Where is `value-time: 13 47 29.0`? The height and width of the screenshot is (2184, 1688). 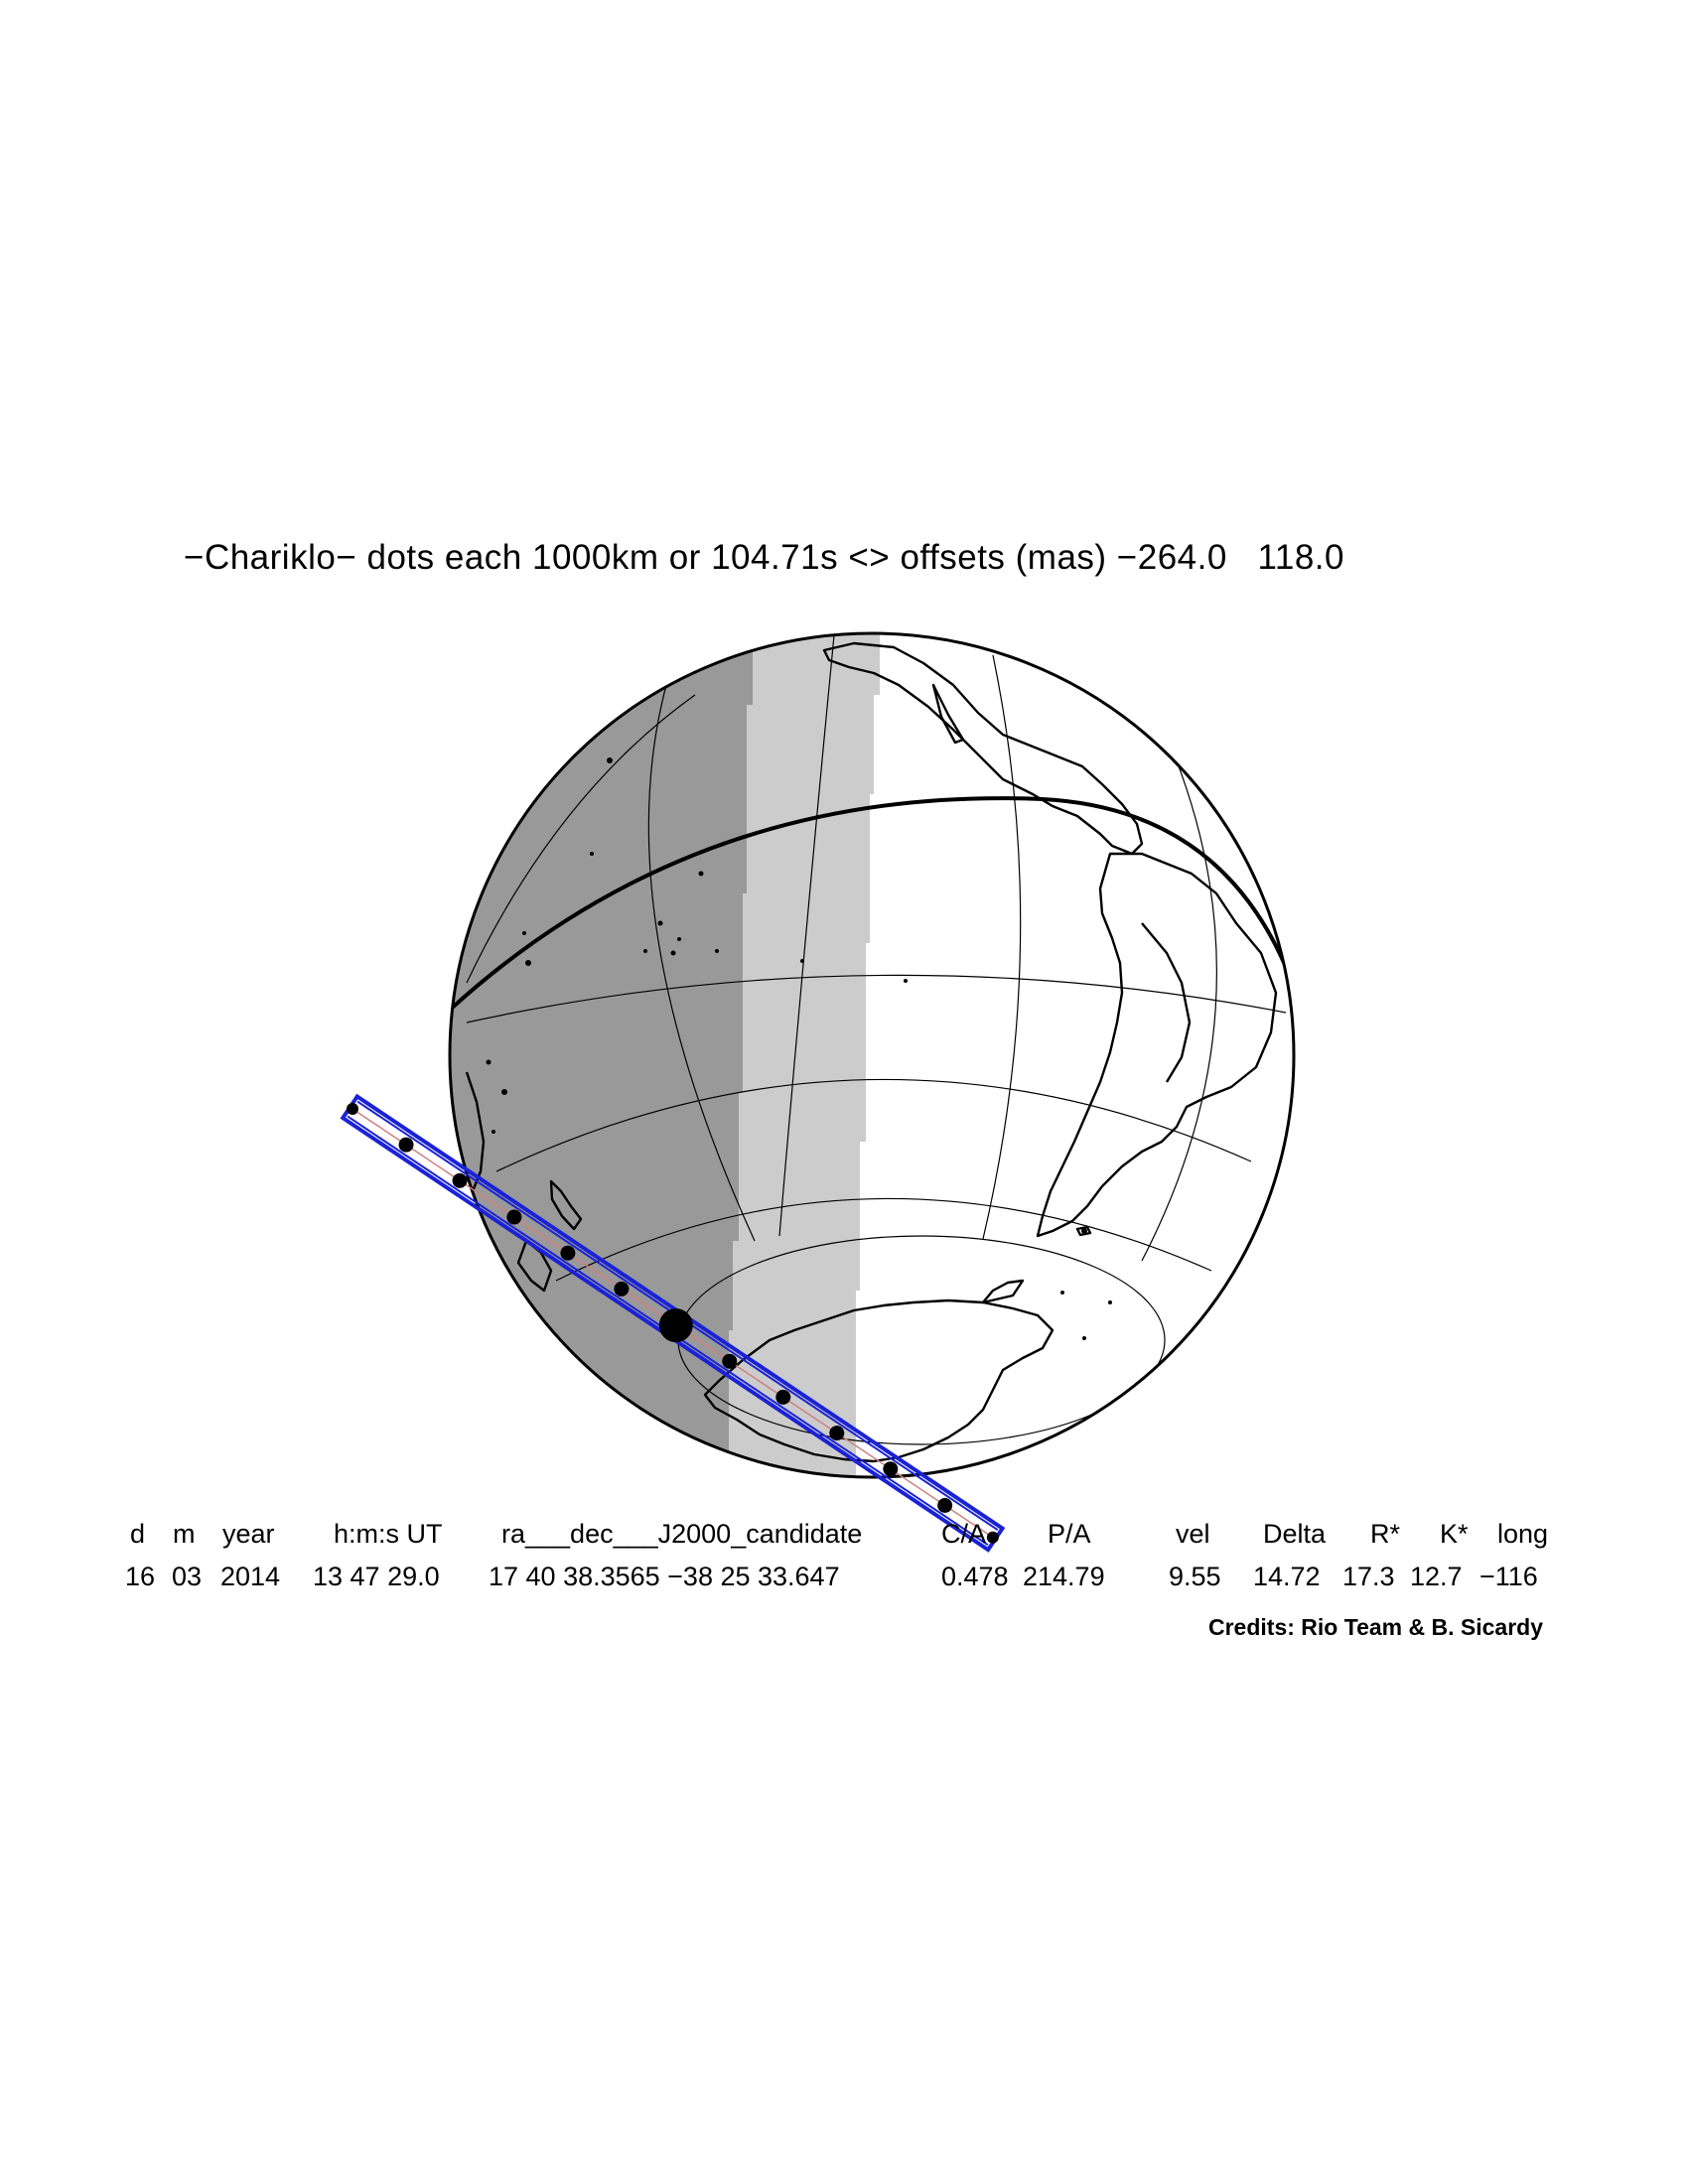 value-time: 13 47 29.0 is located at coordinates (376, 1576).